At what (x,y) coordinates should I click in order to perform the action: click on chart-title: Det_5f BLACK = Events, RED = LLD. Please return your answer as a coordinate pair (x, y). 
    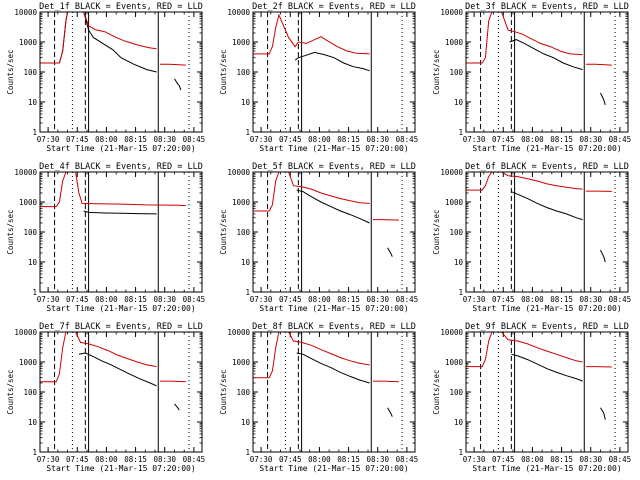
    Looking at the image, I should click on (334, 167).